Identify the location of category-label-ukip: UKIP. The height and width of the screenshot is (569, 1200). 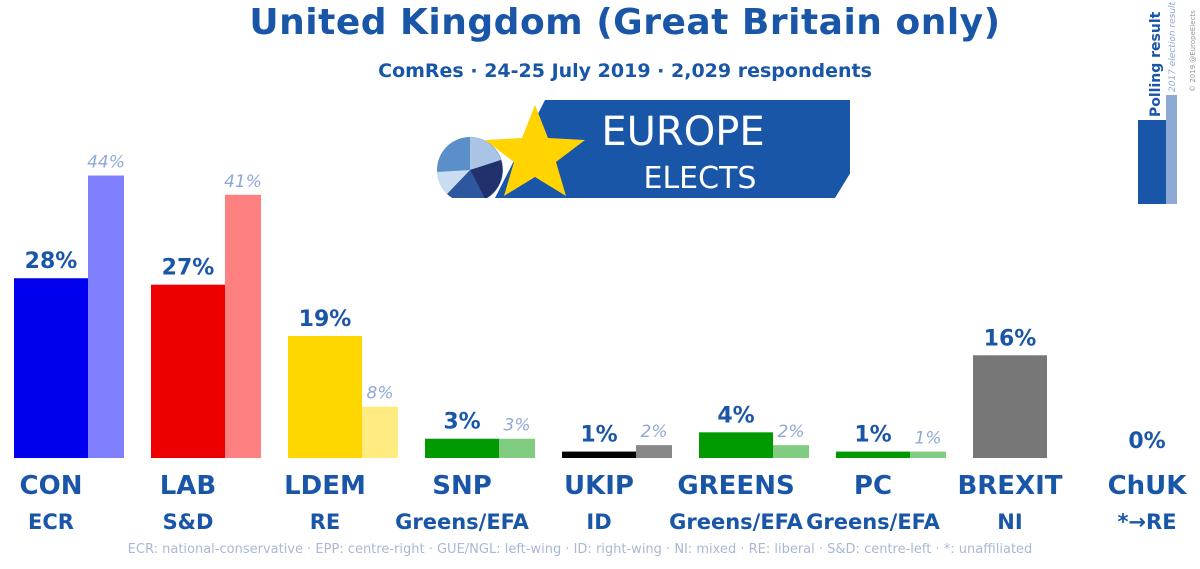
(599, 486).